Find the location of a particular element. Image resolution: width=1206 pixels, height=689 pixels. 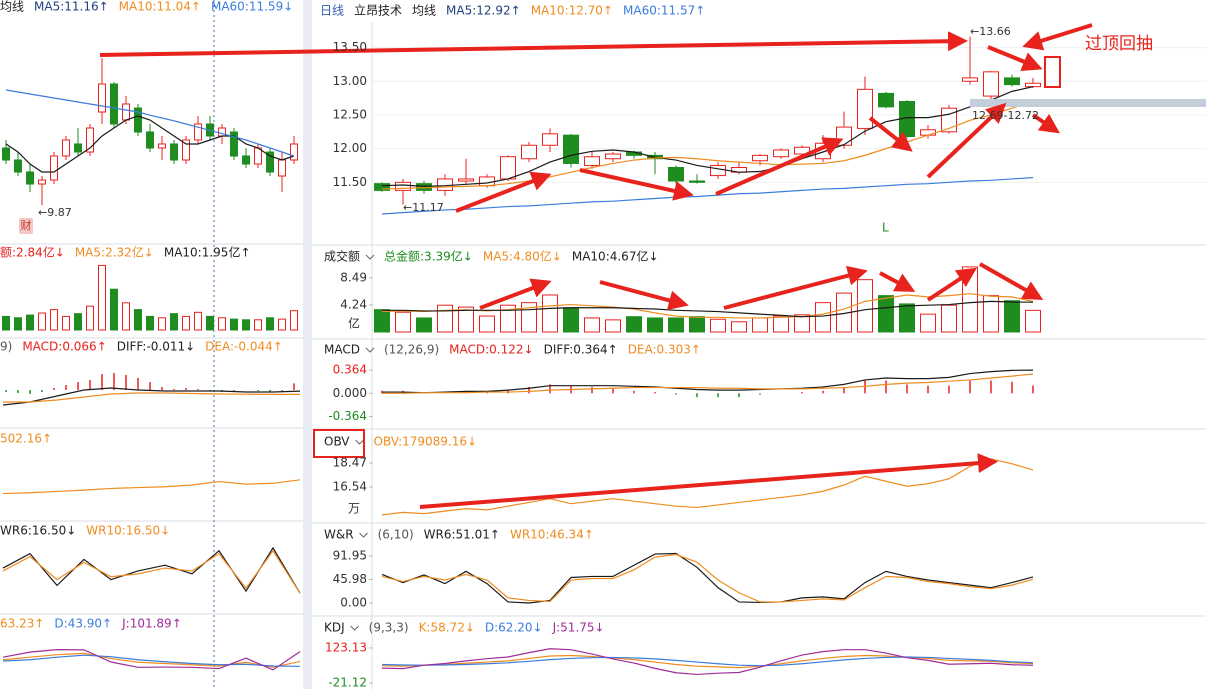

y-tick-label: -0.364 is located at coordinates (347, 416).